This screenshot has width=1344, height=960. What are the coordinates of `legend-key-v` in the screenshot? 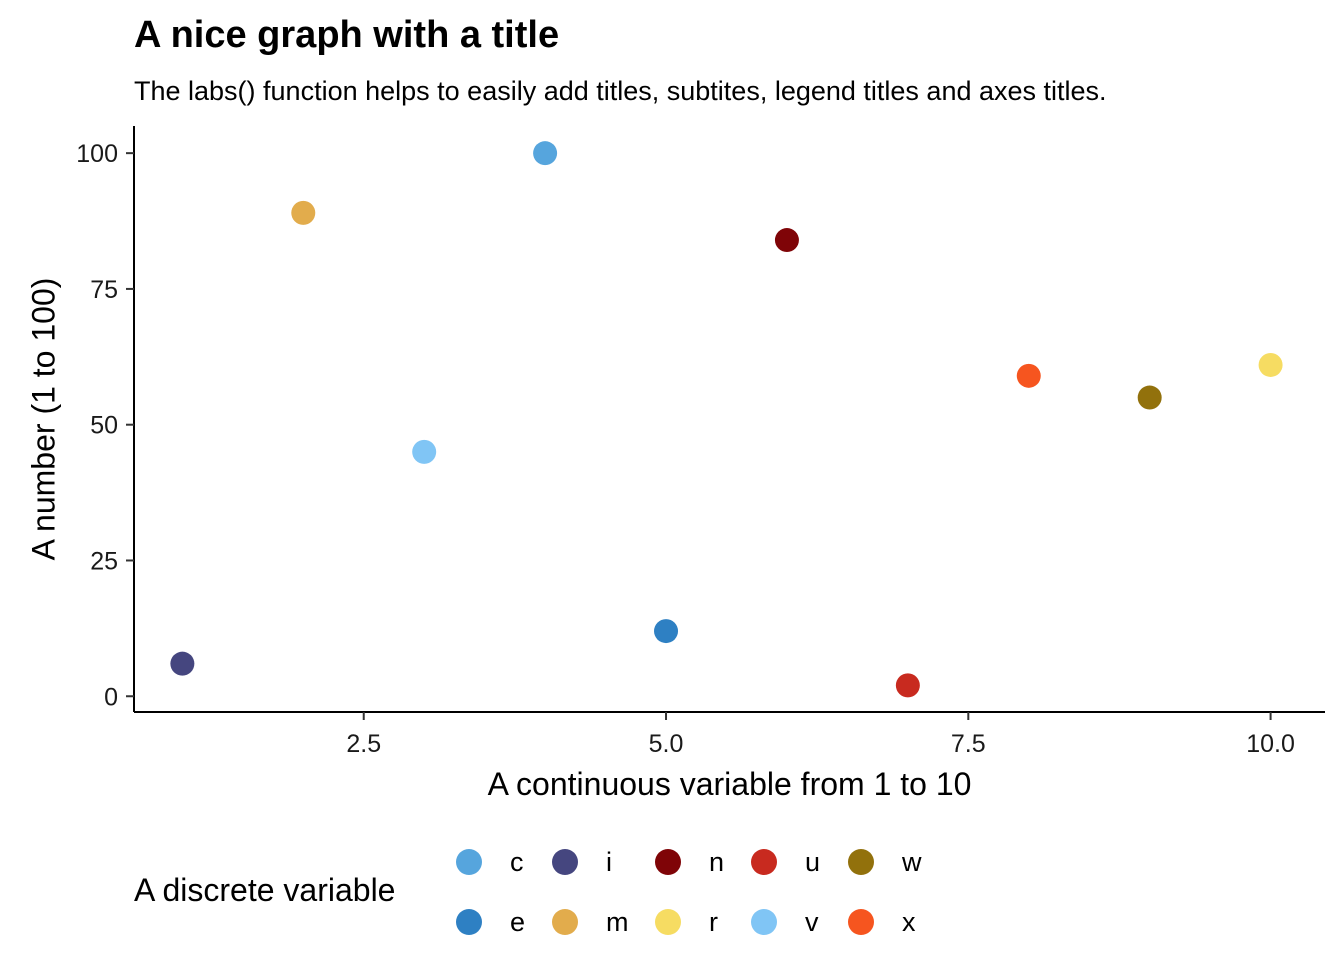 It's located at (764, 922).